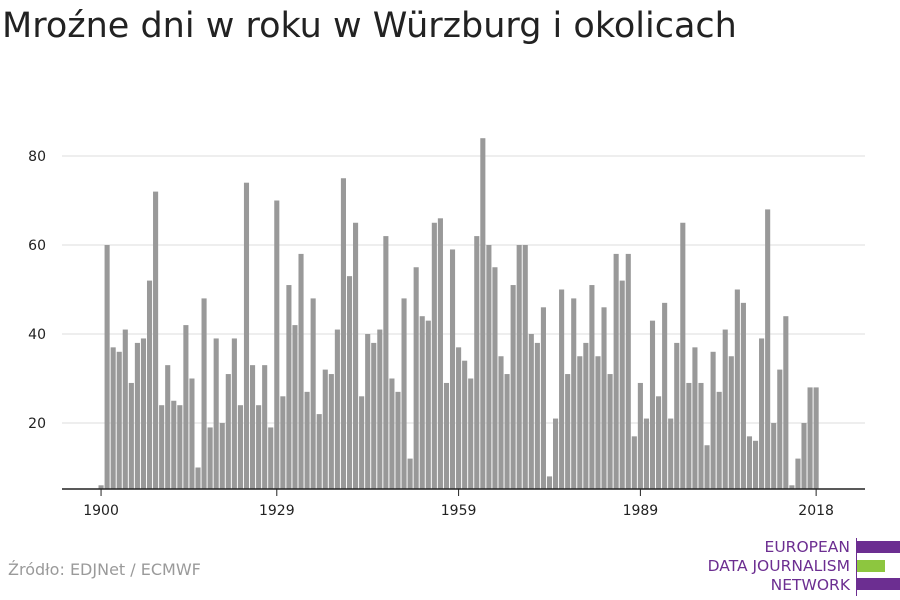  I want to click on bar-1999, so click(701, 435).